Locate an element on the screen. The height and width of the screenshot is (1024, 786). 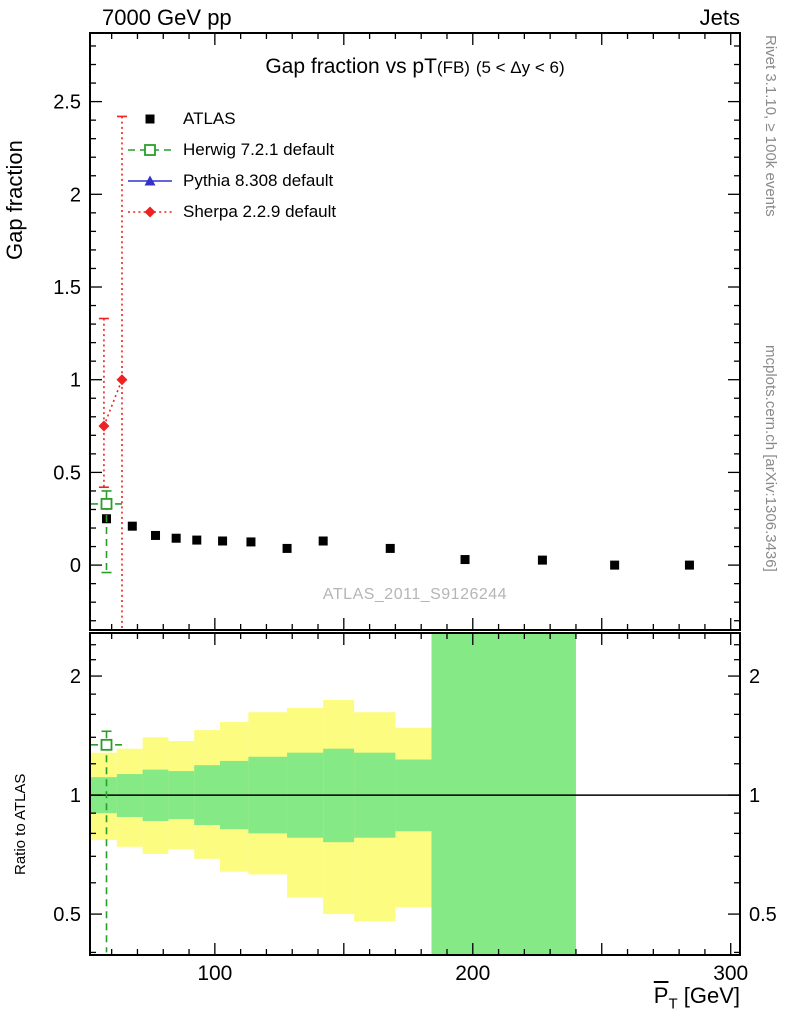
beam-energy-label: 7000 GeV pp is located at coordinates (167, 17).